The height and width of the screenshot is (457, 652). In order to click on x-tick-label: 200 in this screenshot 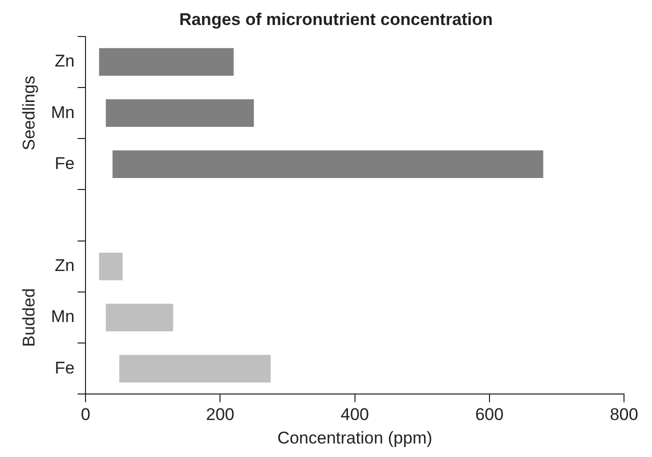, I will do `click(220, 414)`.